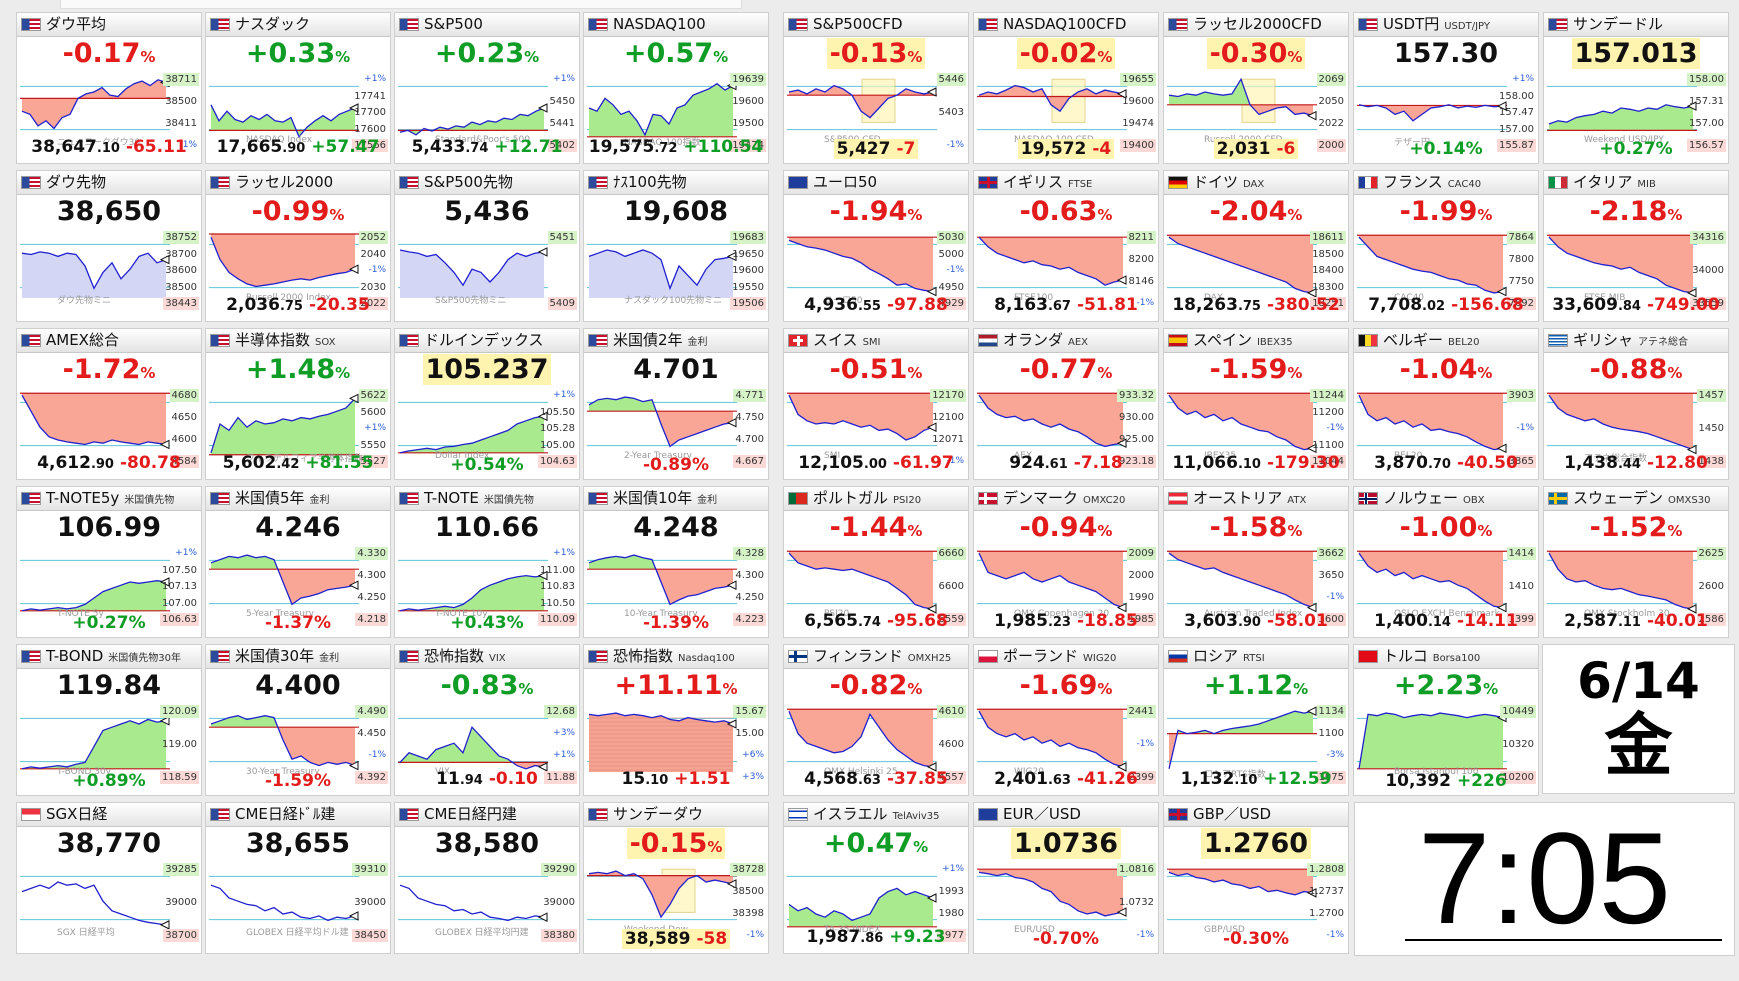 The height and width of the screenshot is (981, 1739). Describe the element at coordinates (1708, 237) in the screenshot. I see `axis-label: 34316` at that location.